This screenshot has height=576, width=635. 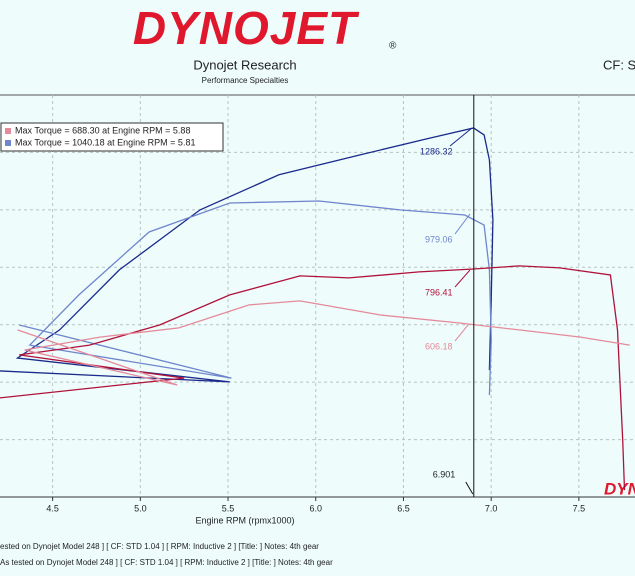 I want to click on series-line, so click(x=323, y=343).